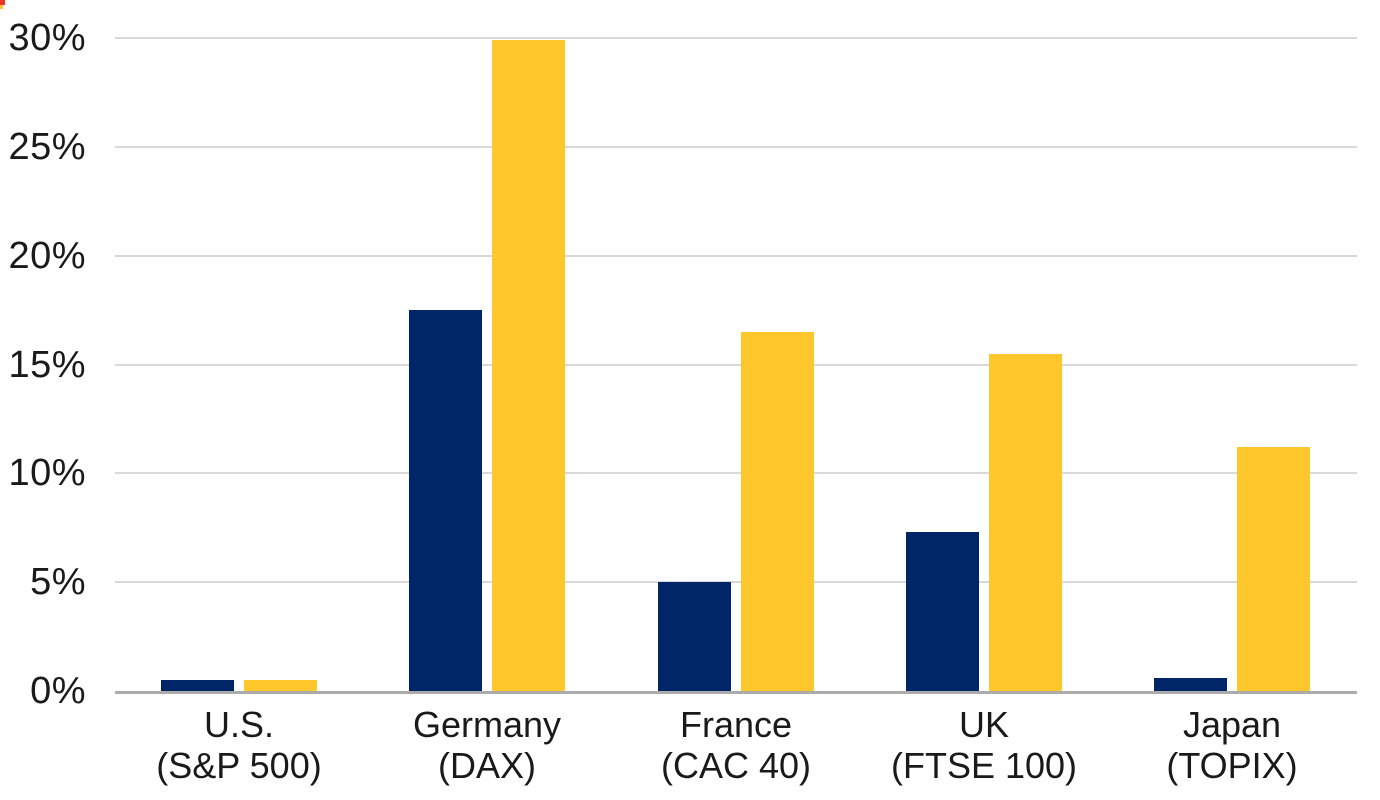  What do you see at coordinates (736, 724) in the screenshot?
I see `category-label-line1: France` at bounding box center [736, 724].